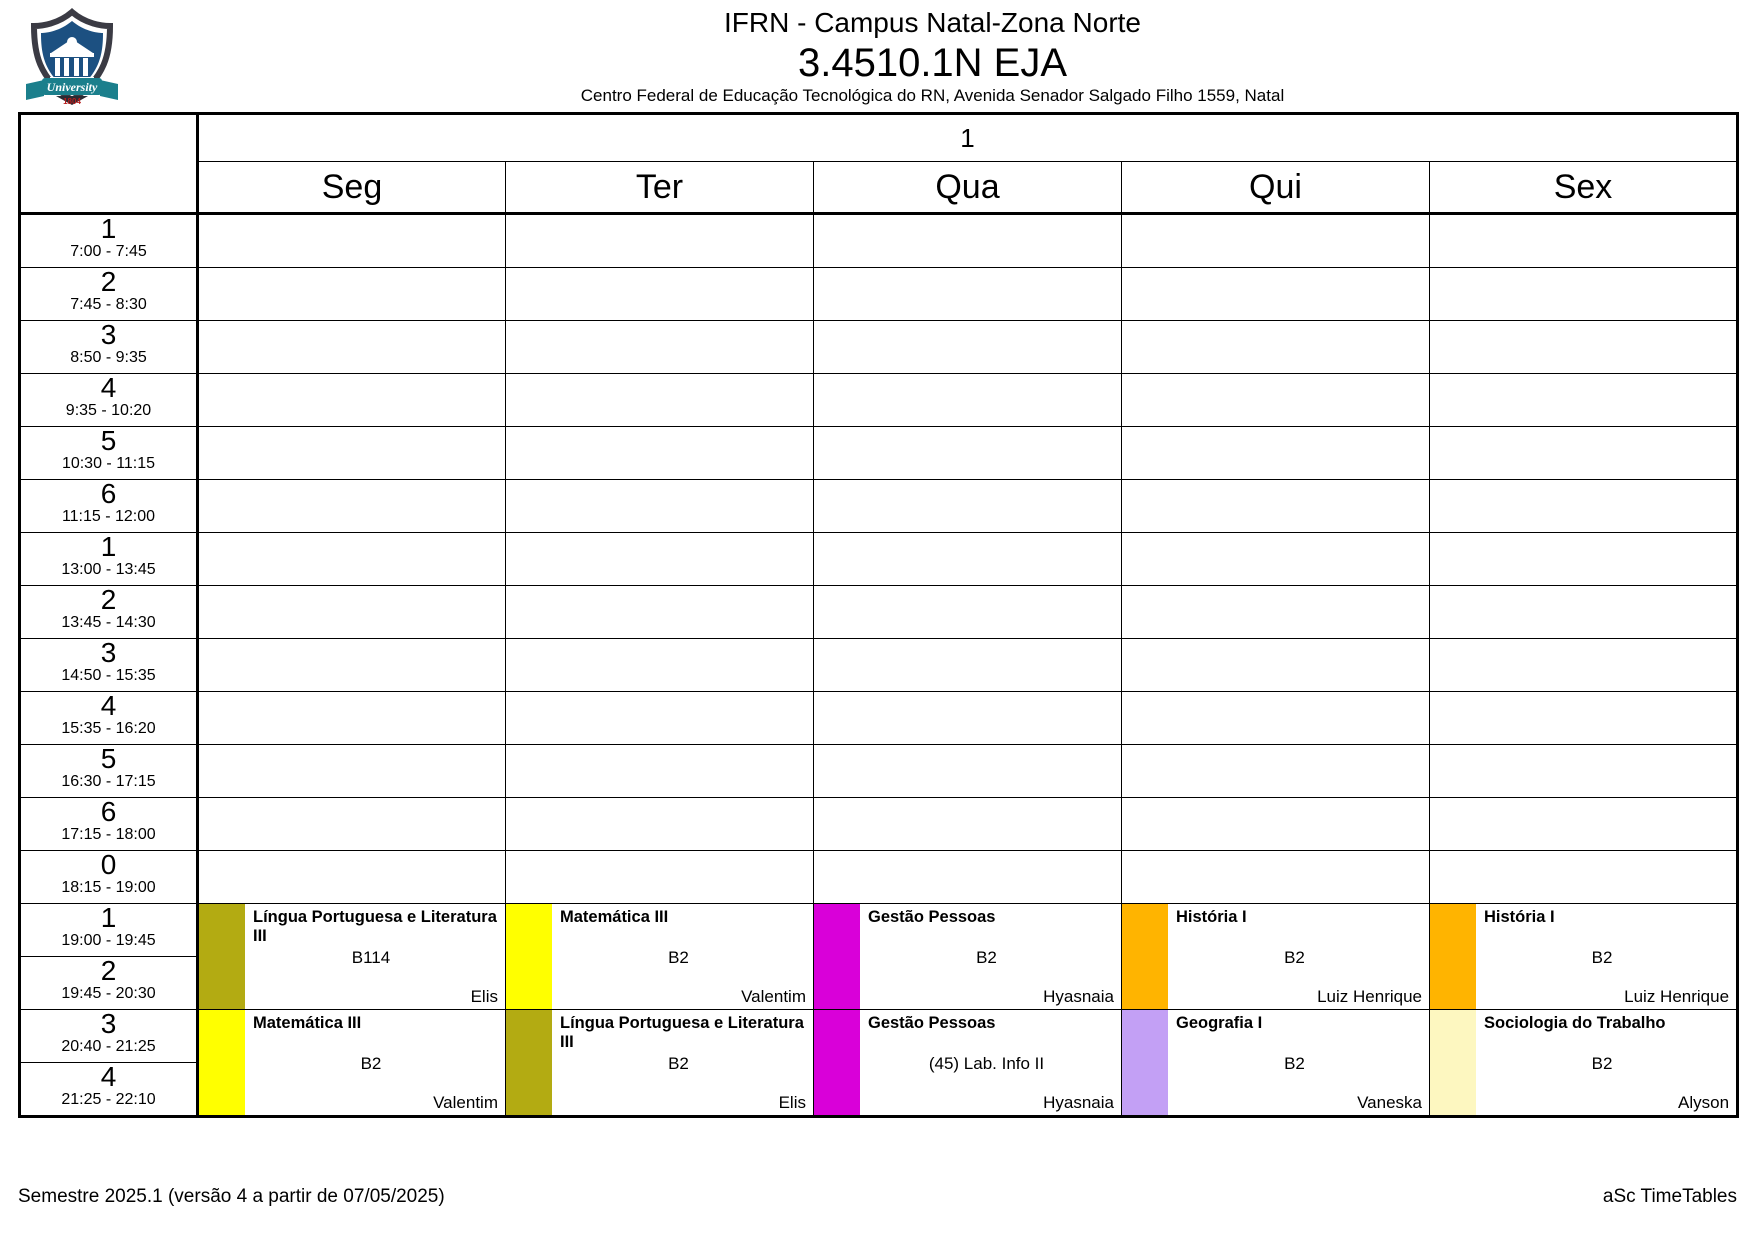 The height and width of the screenshot is (1241, 1755). I want to click on lesson-subject: Sociologia do Trabalho, so click(1575, 1023).